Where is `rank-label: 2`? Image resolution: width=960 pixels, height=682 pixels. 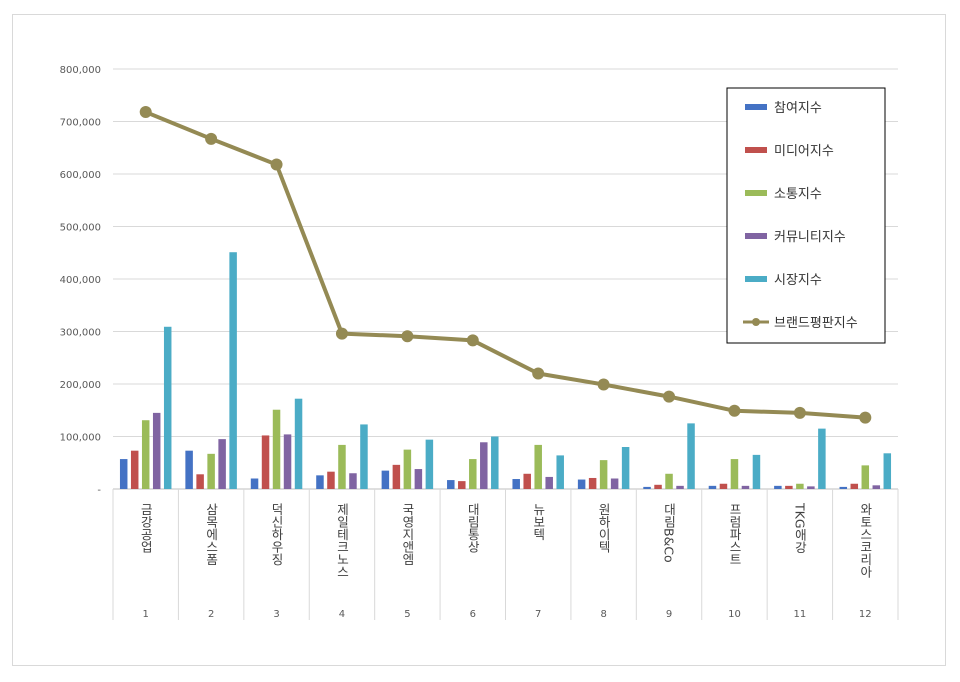 rank-label: 2 is located at coordinates (211, 614).